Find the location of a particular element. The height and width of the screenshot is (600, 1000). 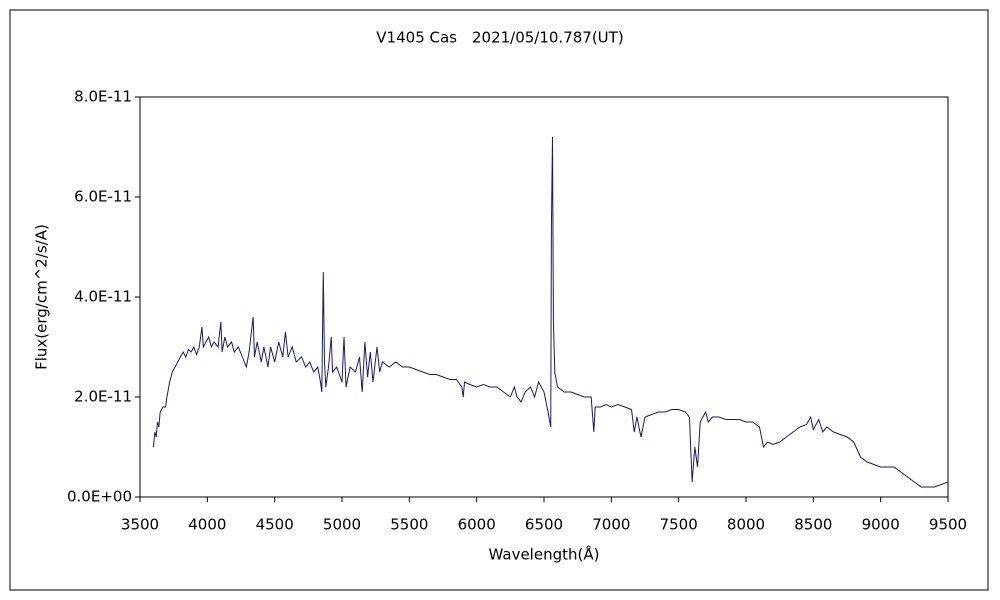

y-tick-label: 8.0E-11 is located at coordinates (103, 97).